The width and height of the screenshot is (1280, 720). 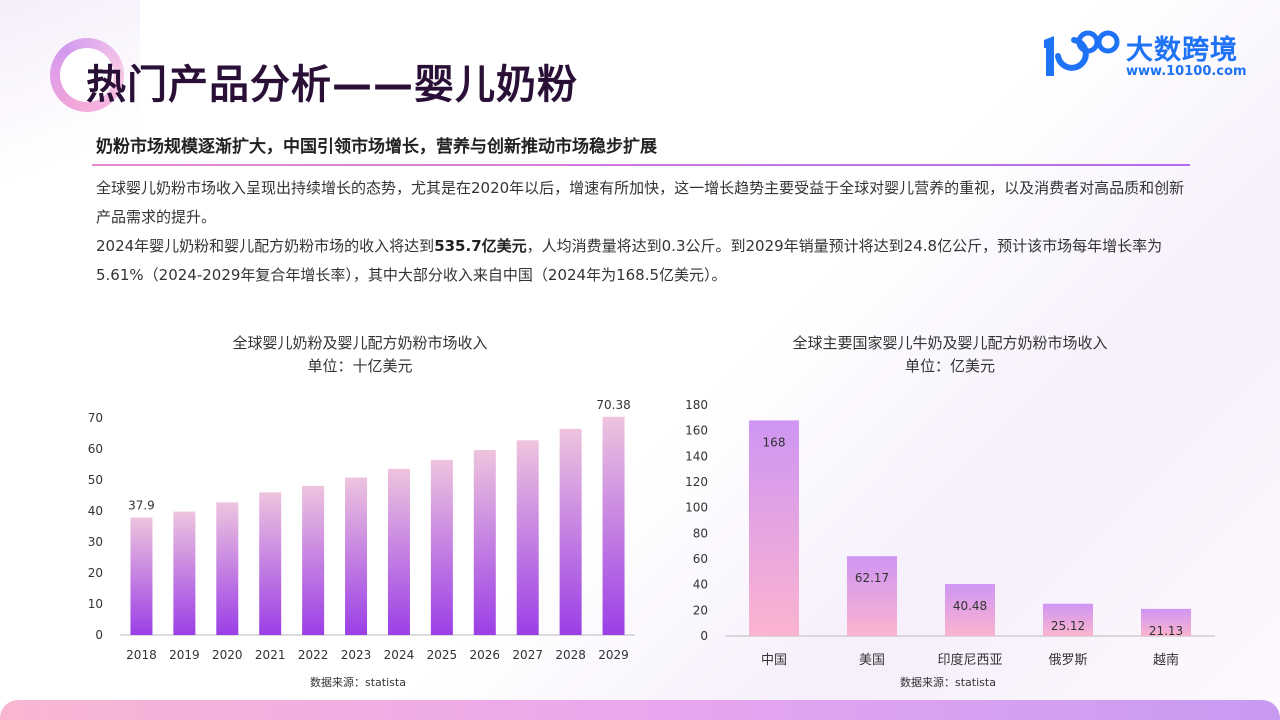 I want to click on chart2-ytick-label: 180, so click(x=696, y=405).